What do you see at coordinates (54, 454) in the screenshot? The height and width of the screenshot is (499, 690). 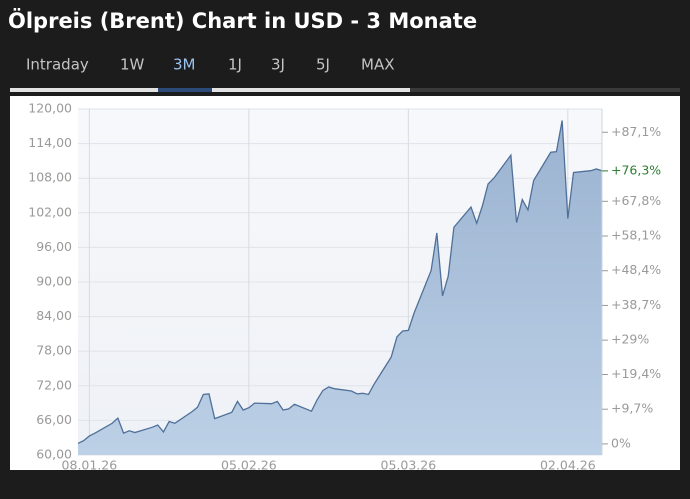 I see `y-tick-label: 60,00` at bounding box center [54, 454].